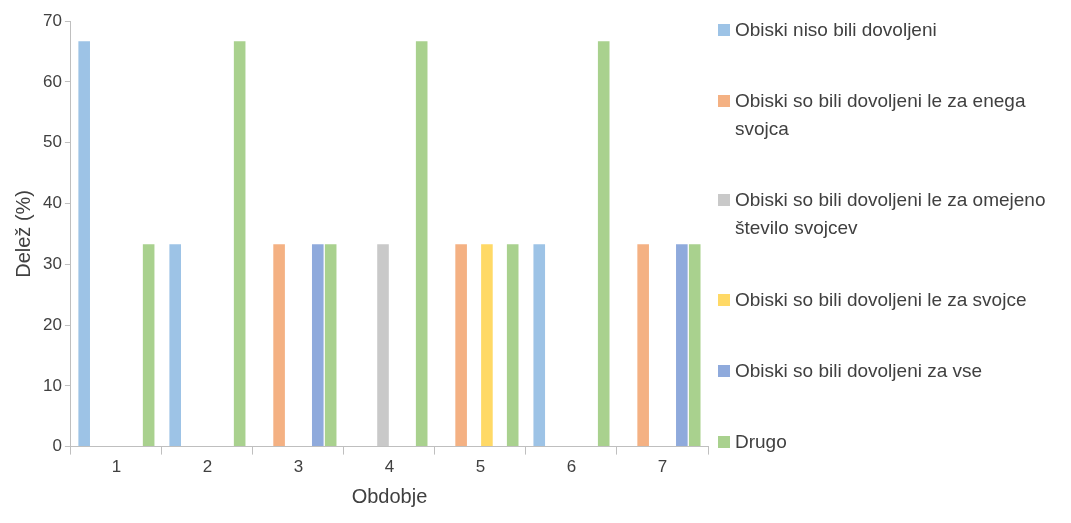  Describe the element at coordinates (52, 81) in the screenshot. I see `y-tick-label: 60` at that location.